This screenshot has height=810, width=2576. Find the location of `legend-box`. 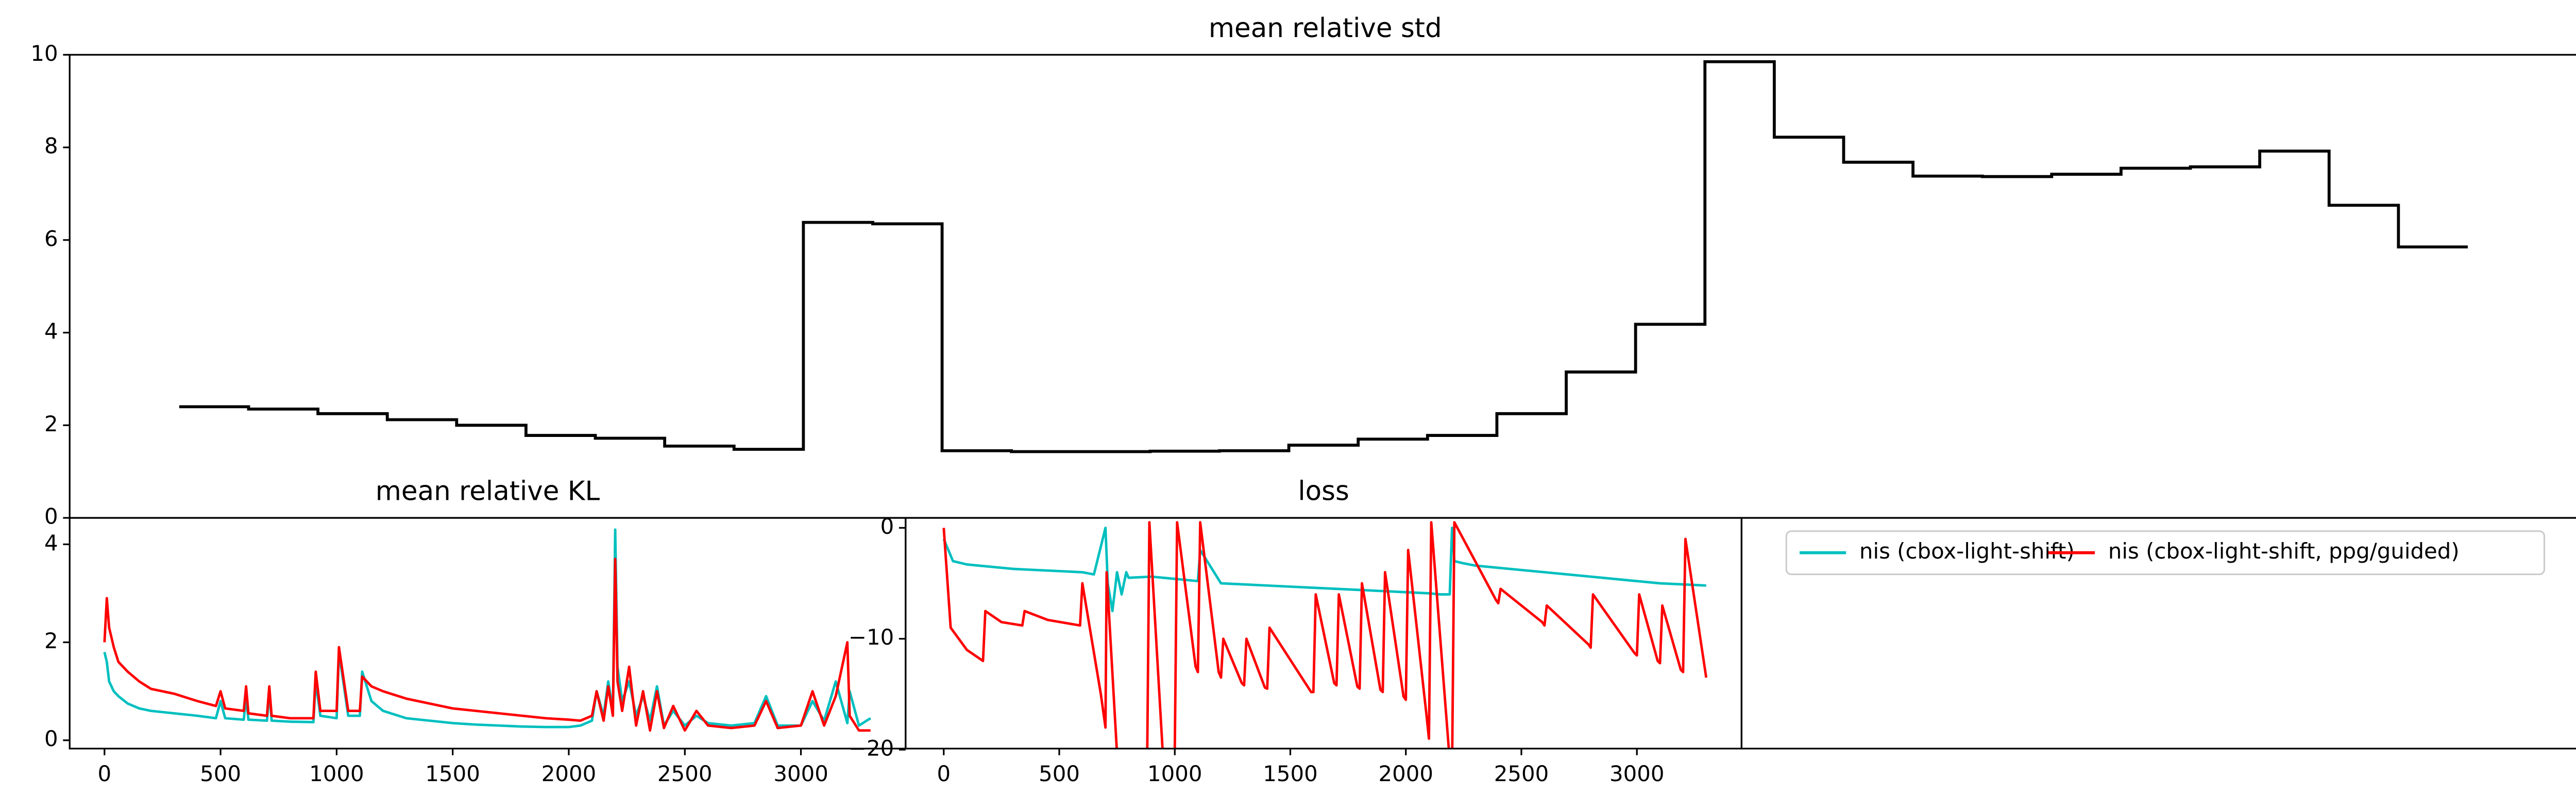

legend-box is located at coordinates (2166, 553).